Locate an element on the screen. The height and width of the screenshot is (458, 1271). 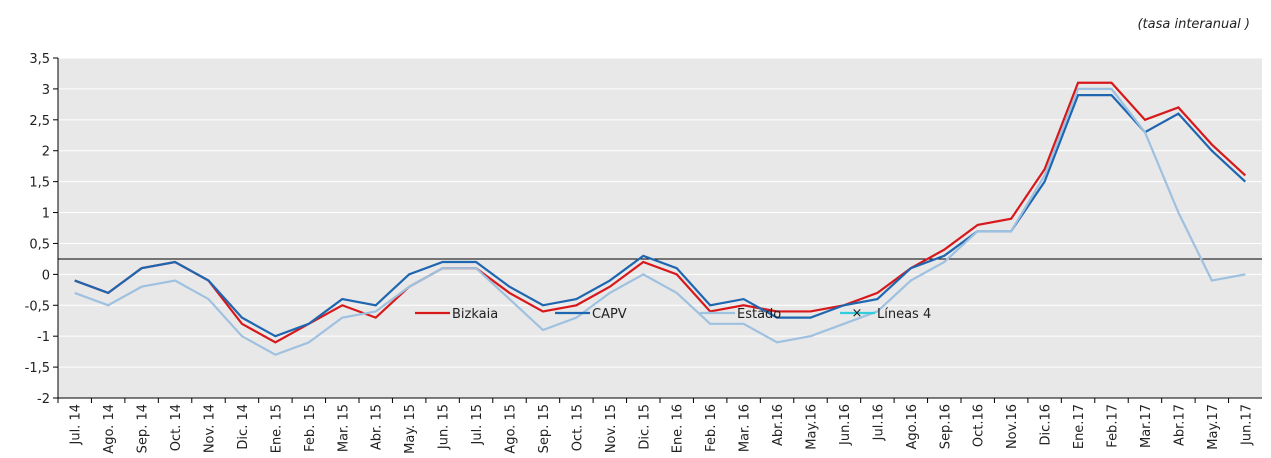
y-tick-label: 2 is located at coordinates (46, 152).